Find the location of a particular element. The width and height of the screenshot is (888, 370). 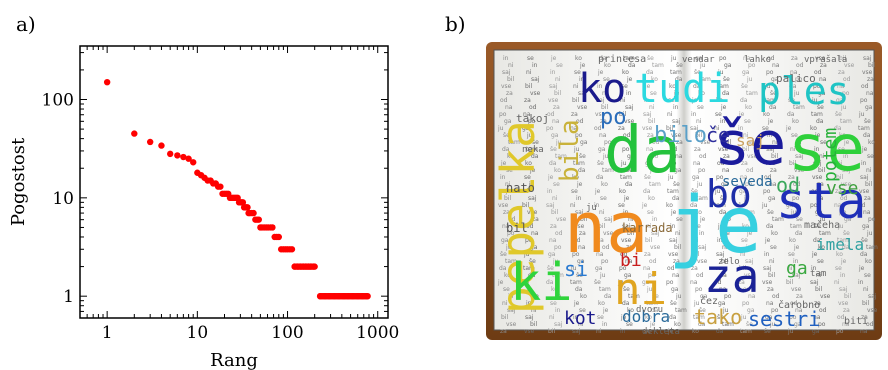

cloud-word: če is located at coordinates (718, 135).